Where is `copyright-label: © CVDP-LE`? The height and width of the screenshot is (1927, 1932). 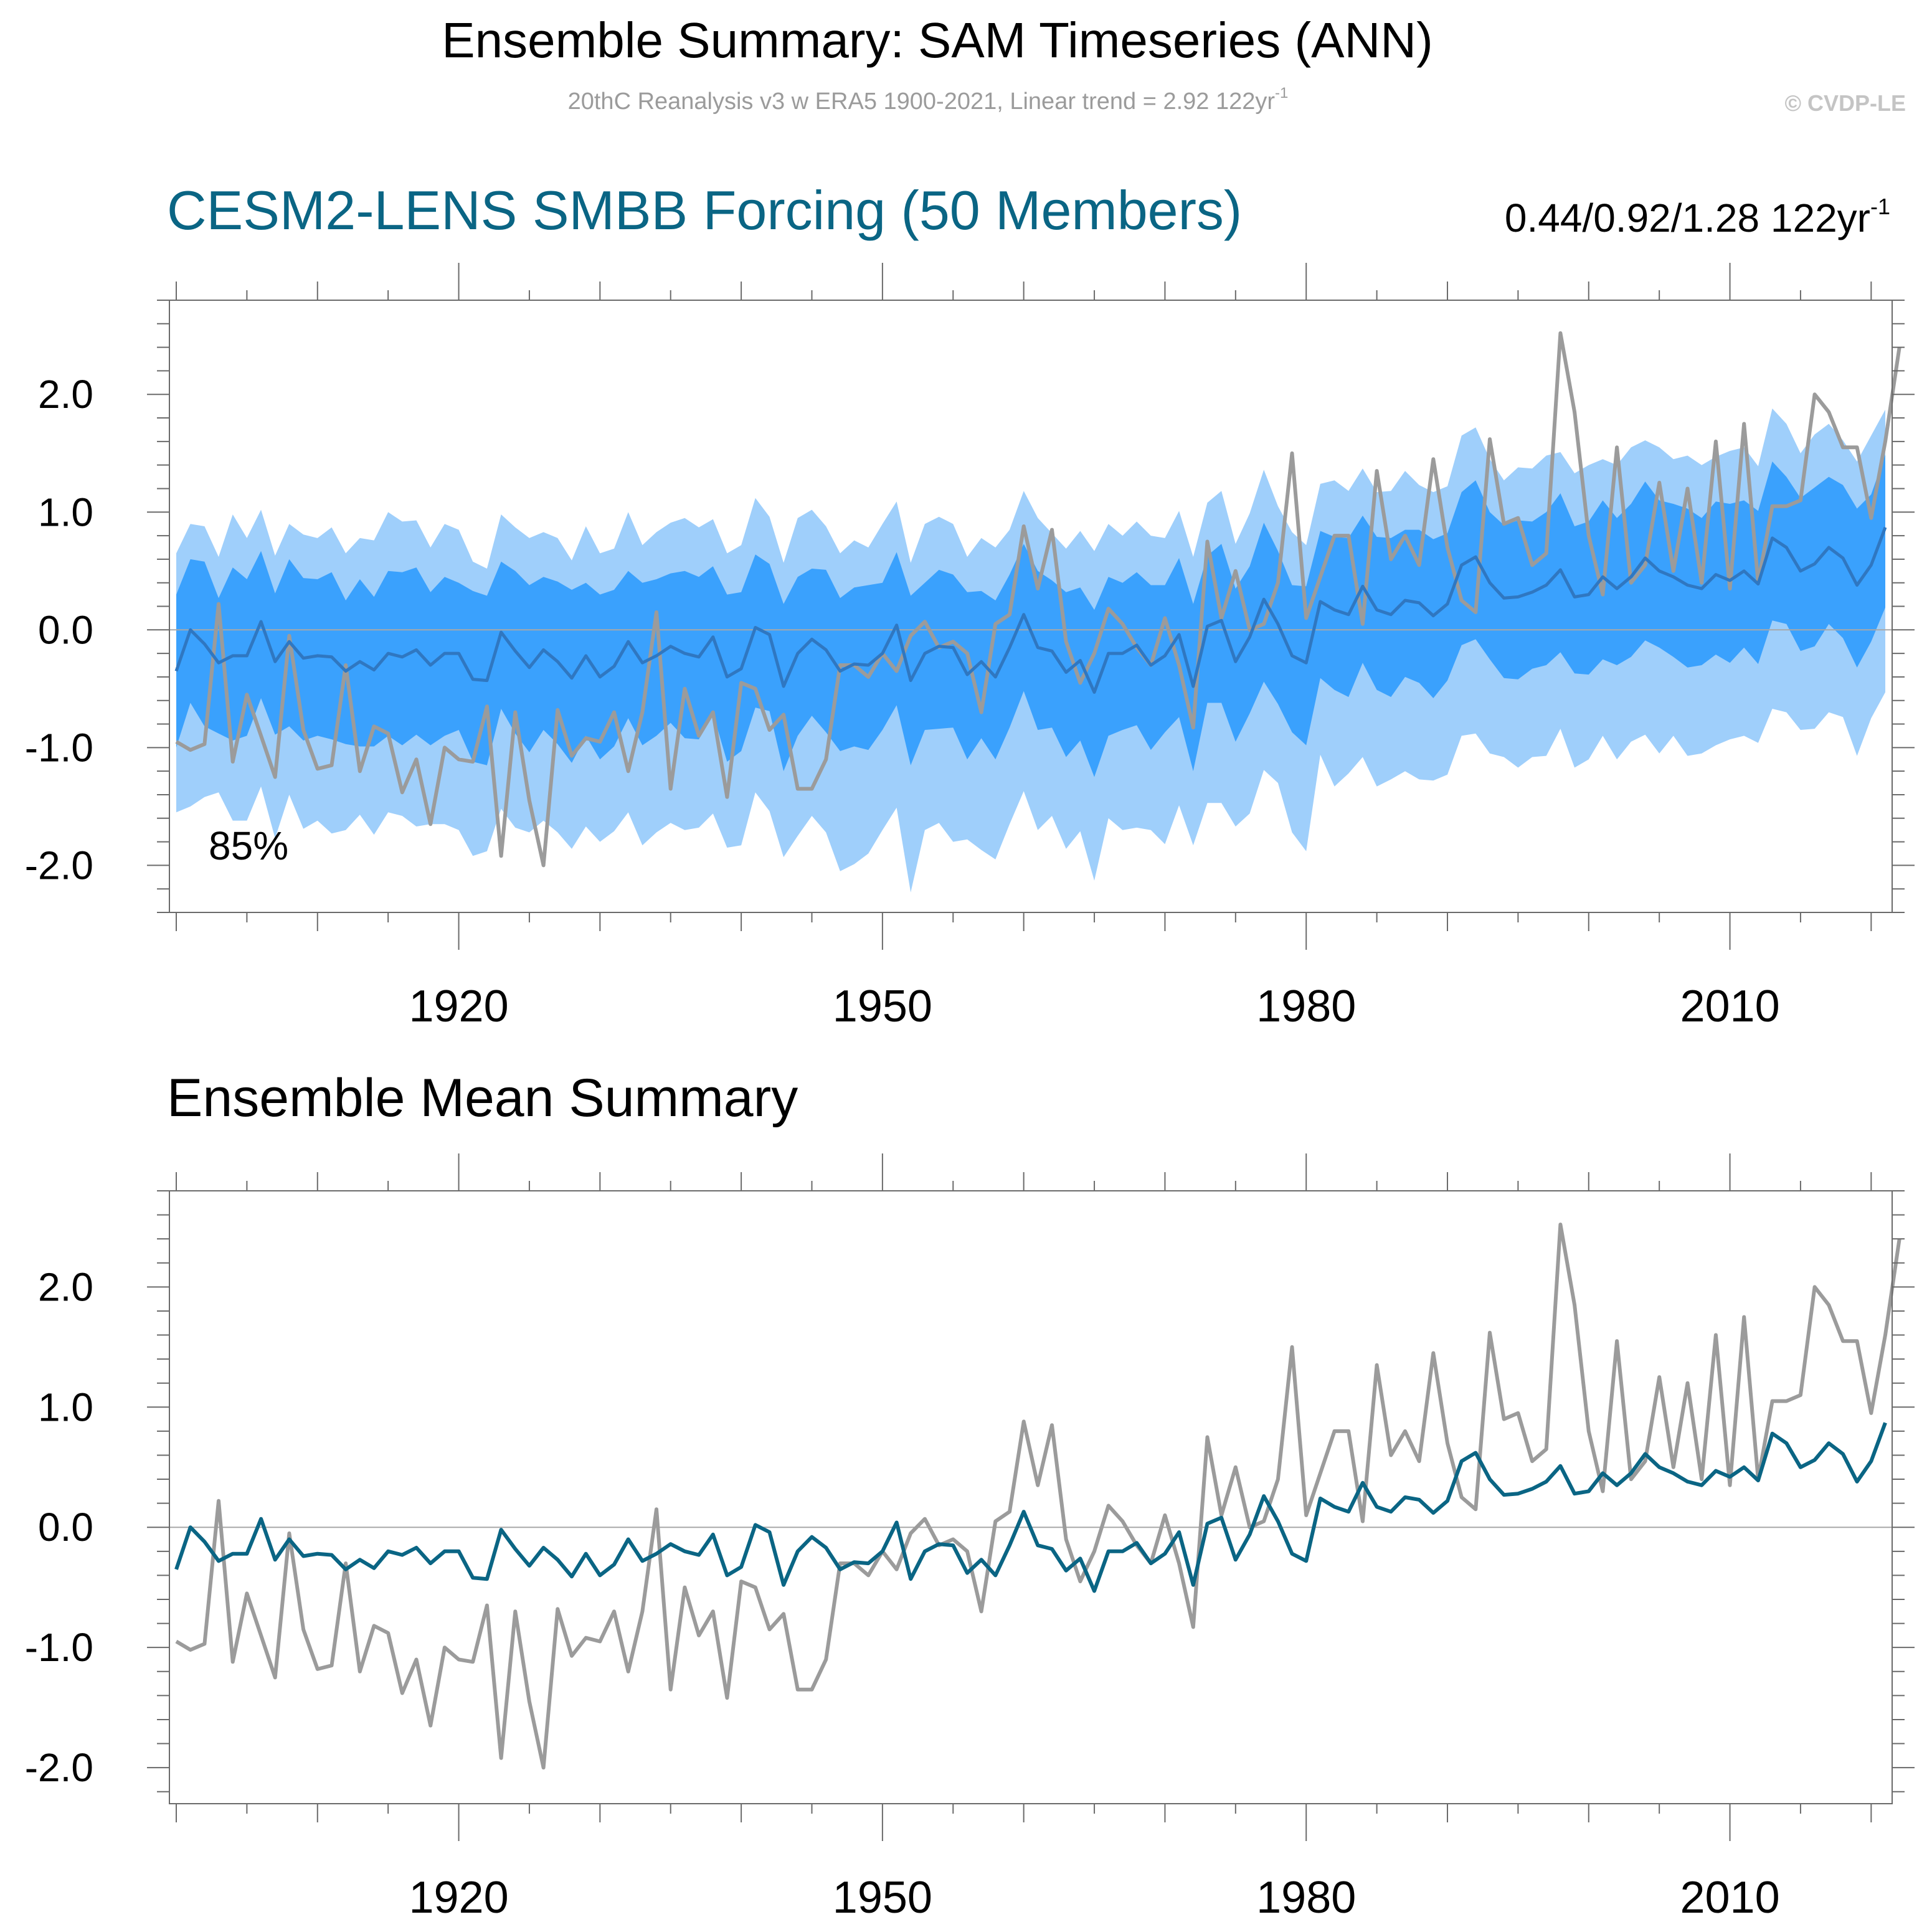
copyright-label: © CVDP-LE is located at coordinates (1845, 103).